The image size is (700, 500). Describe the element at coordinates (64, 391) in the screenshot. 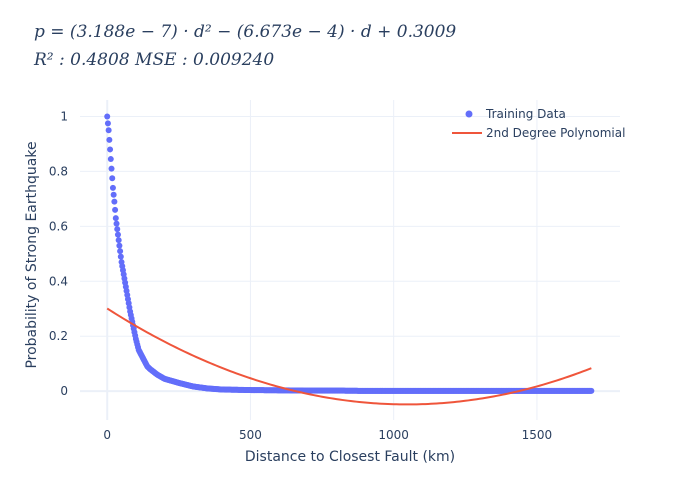

I see `y-tick-label: 0` at that location.